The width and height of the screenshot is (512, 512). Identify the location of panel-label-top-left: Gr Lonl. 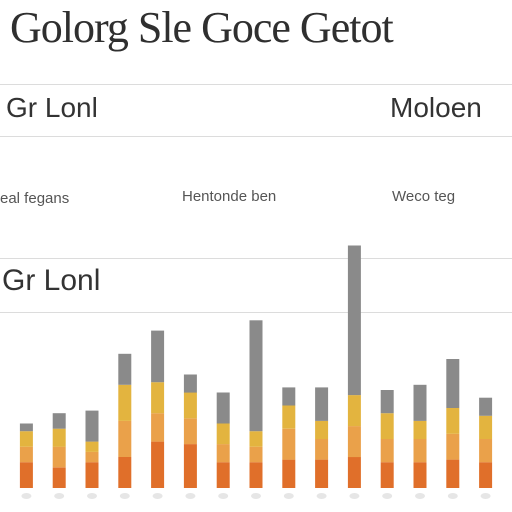
(52, 107).